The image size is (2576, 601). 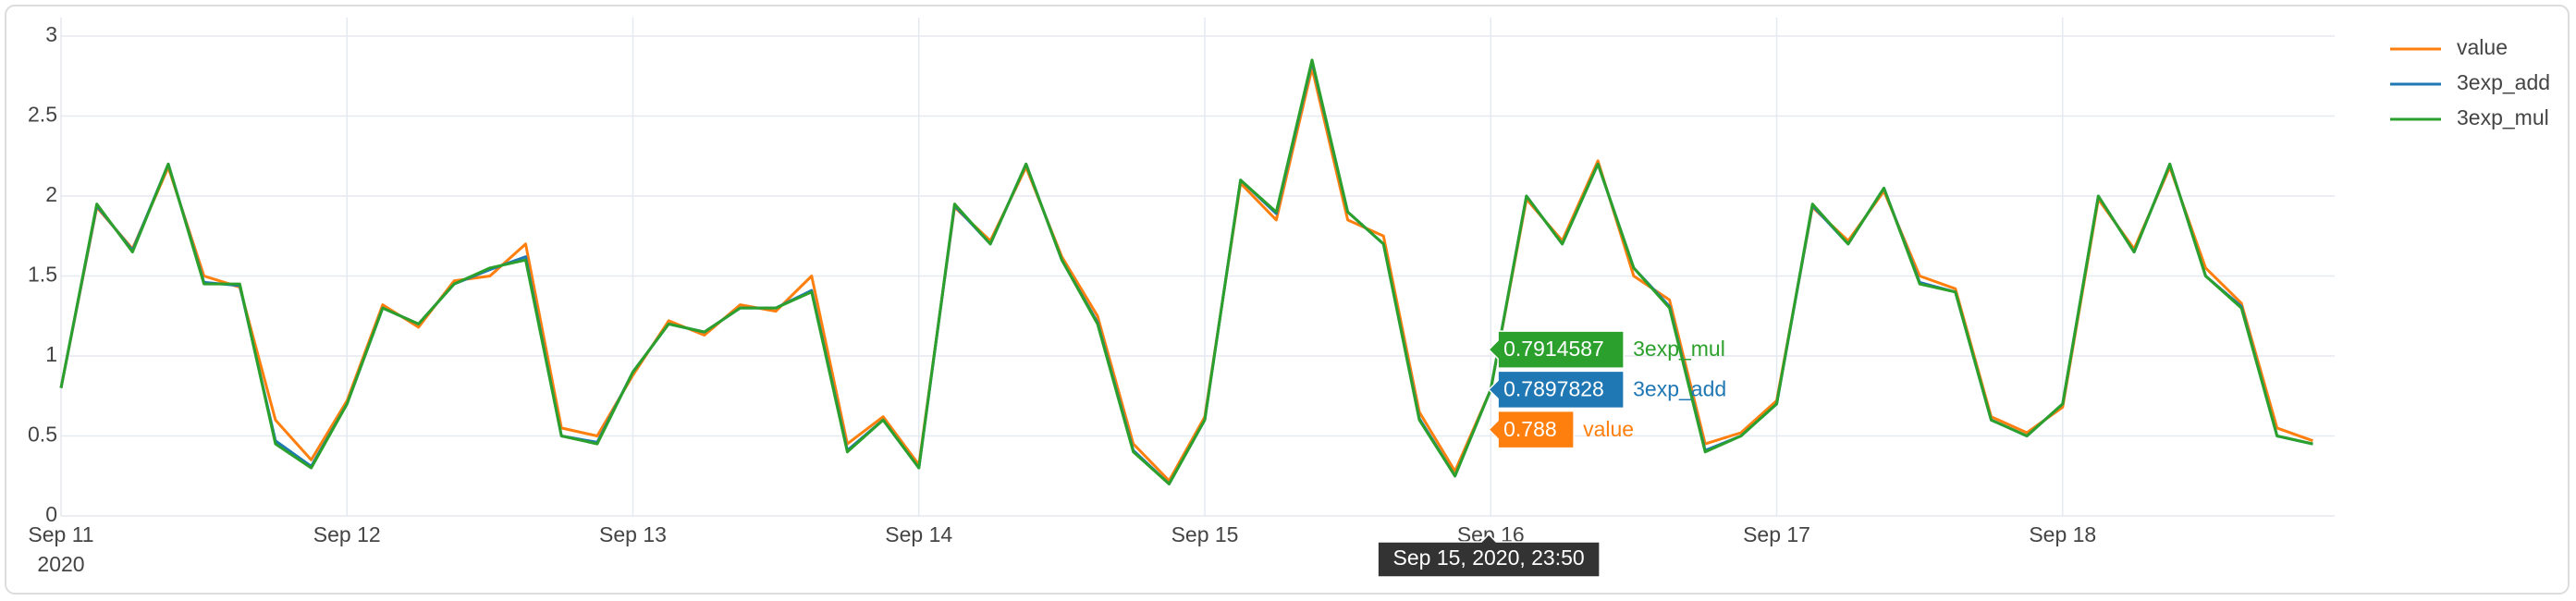 What do you see at coordinates (1679, 388) in the screenshot?
I see `hover-name: 3exp_add` at bounding box center [1679, 388].